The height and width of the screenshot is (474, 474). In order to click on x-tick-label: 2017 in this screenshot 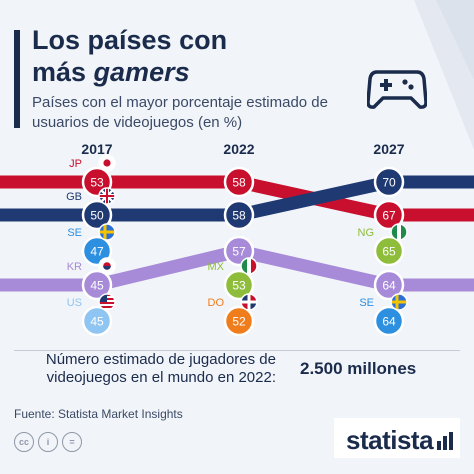, I will do `click(96, 149)`.